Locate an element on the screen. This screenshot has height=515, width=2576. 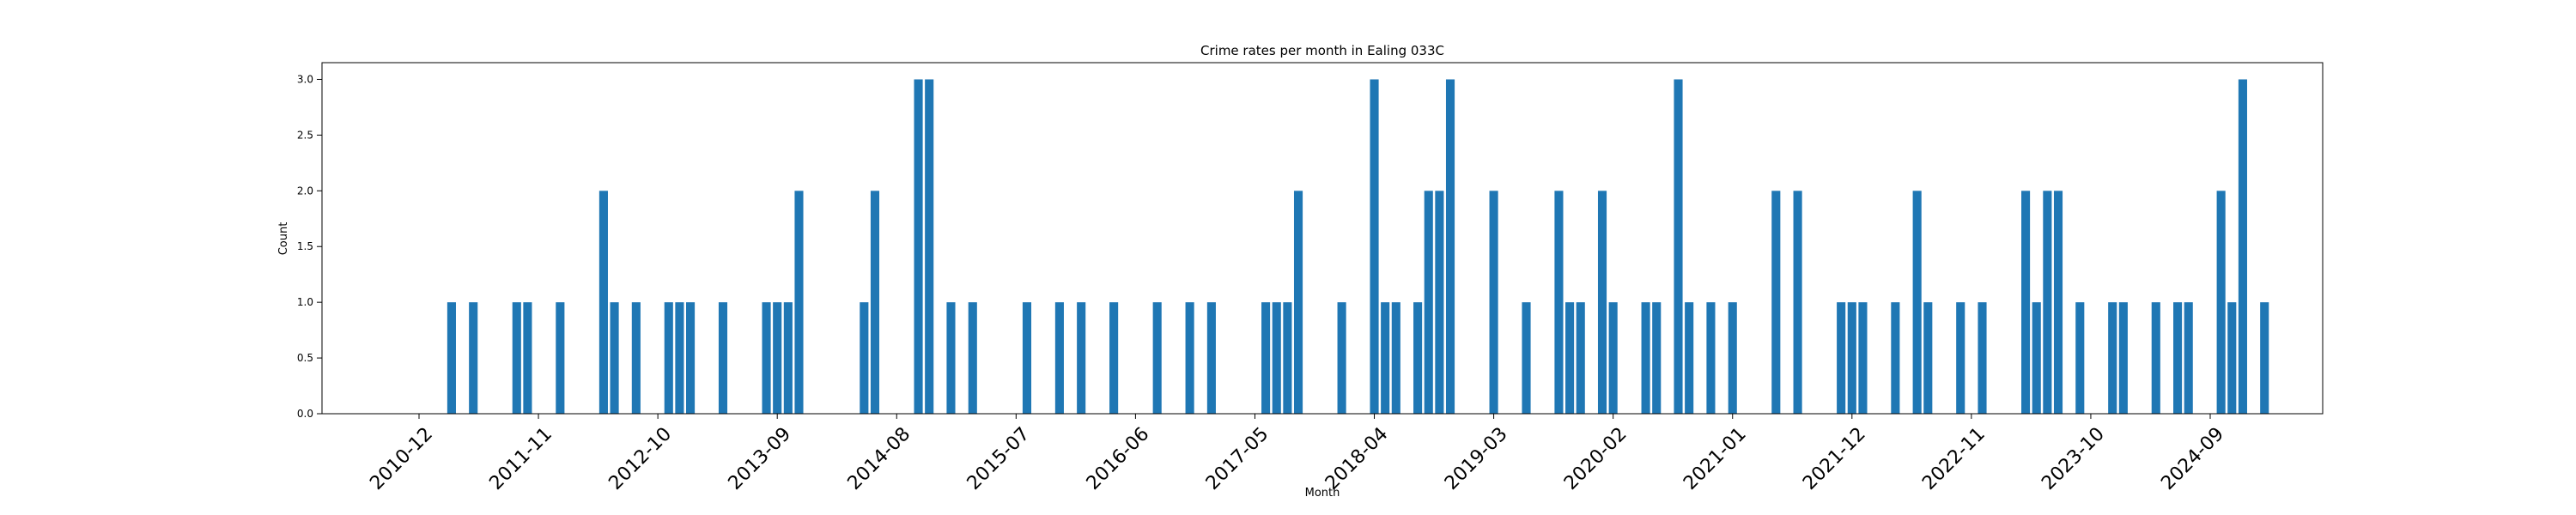
y-tick-label-2.5: 2.5 is located at coordinates (305, 135).